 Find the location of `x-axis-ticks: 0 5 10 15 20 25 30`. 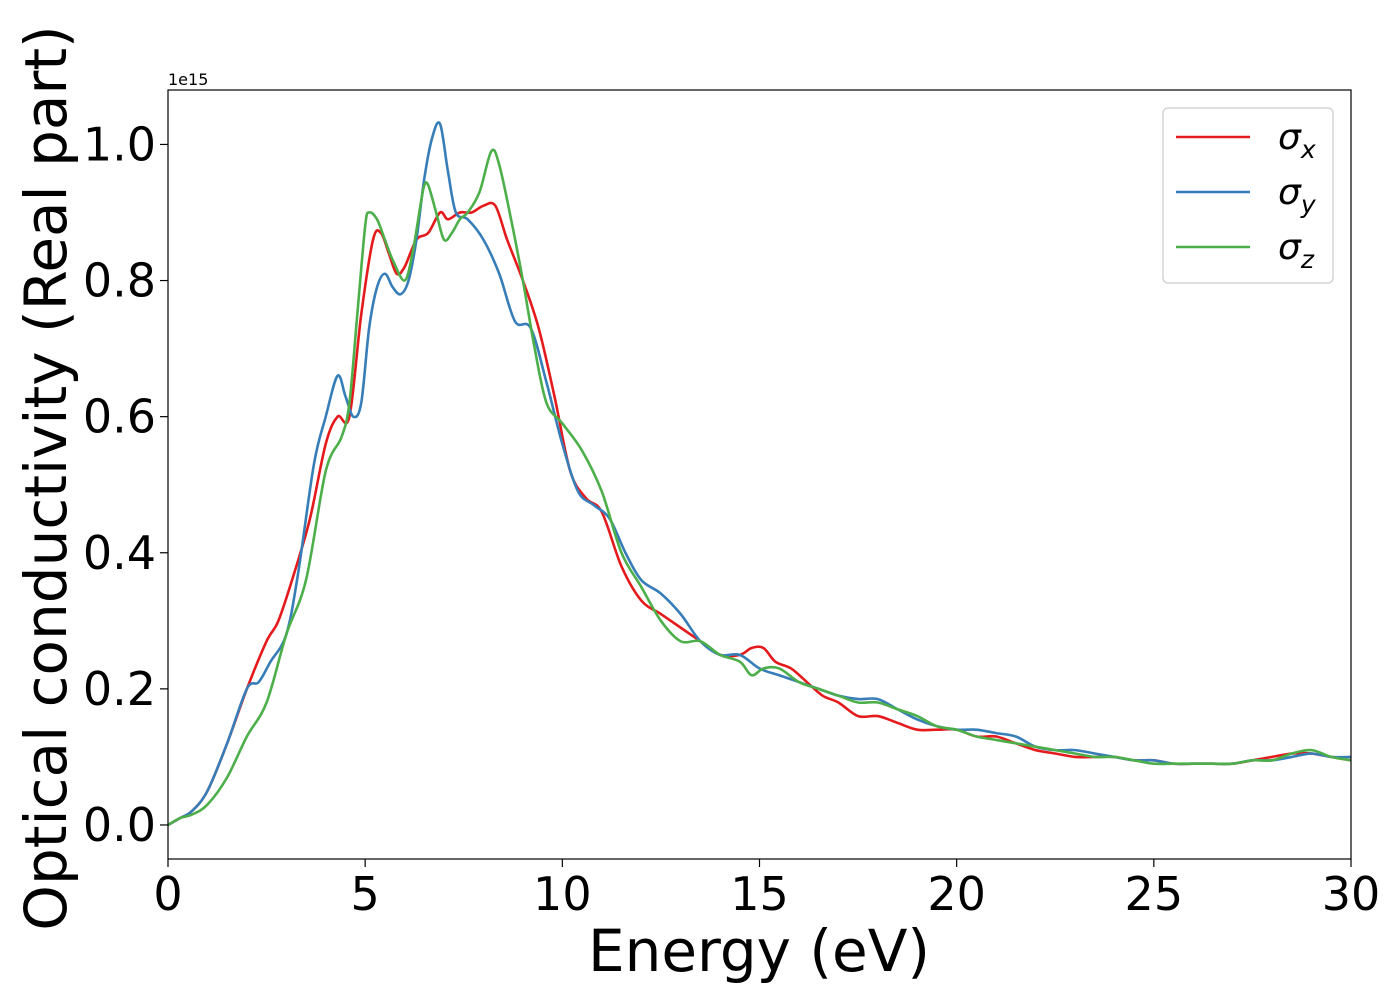

x-axis-ticks: 0 5 10 15 20 25 30 is located at coordinates (766, 890).